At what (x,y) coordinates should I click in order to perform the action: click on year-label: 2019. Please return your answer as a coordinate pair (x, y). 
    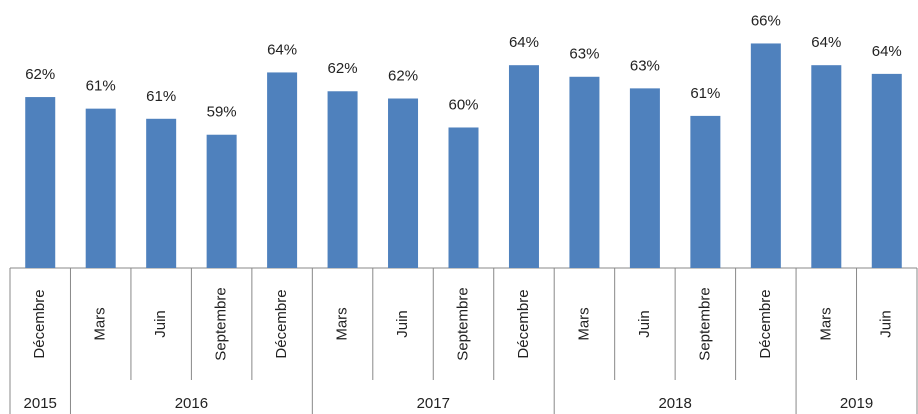
    Looking at the image, I should click on (856, 403).